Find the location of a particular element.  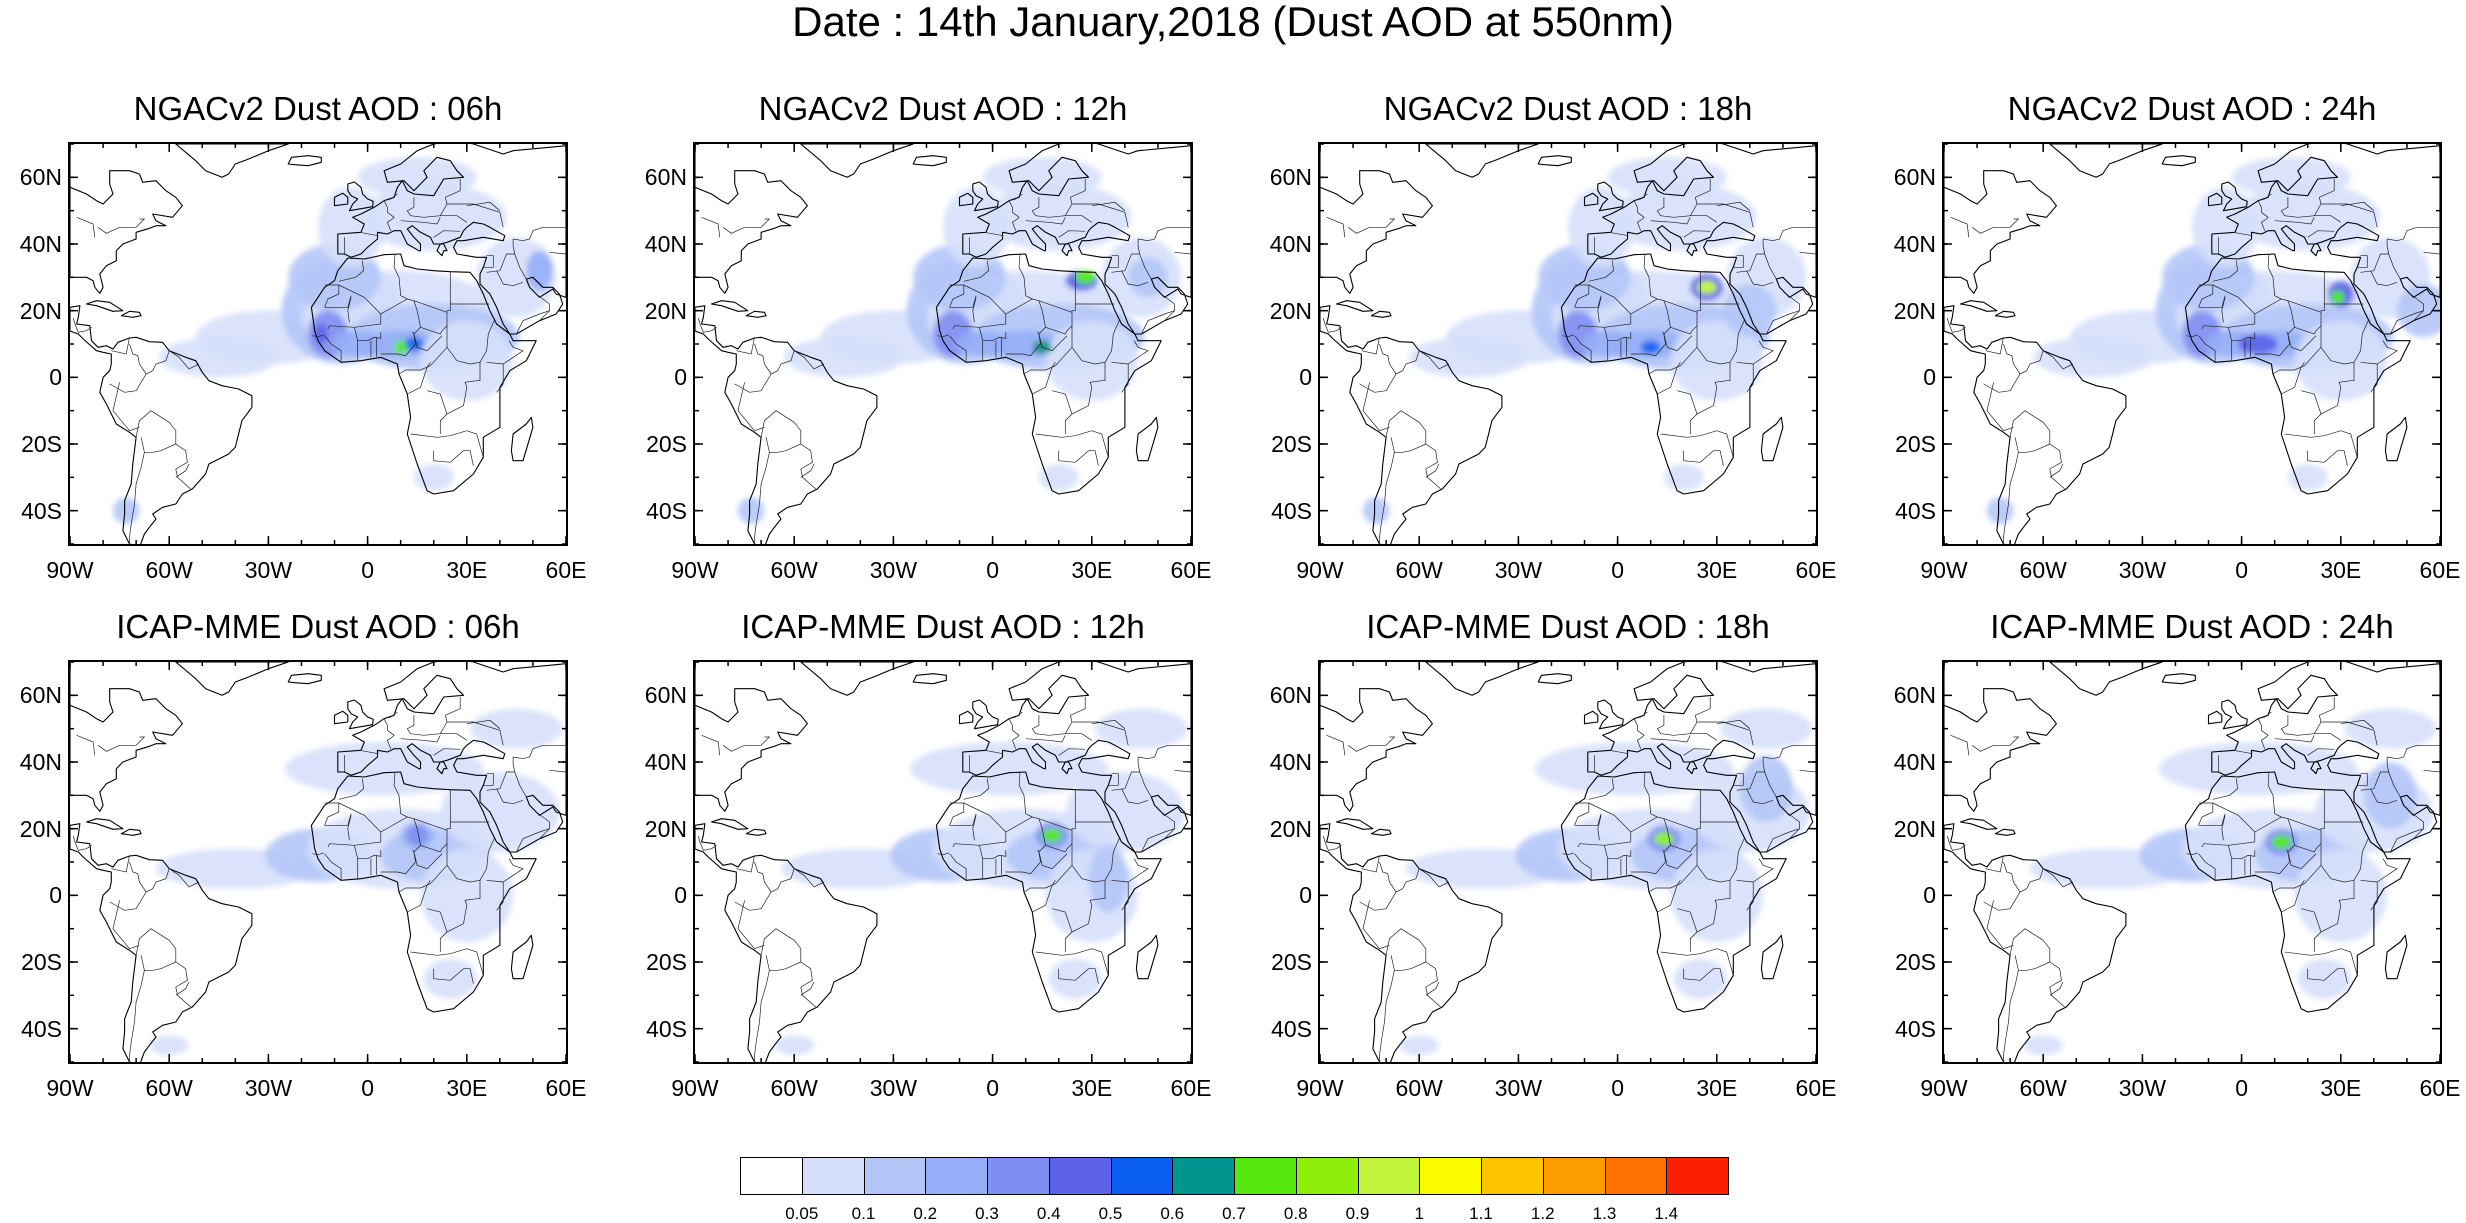

lon-tick-label: 30E is located at coordinates (1717, 1088).